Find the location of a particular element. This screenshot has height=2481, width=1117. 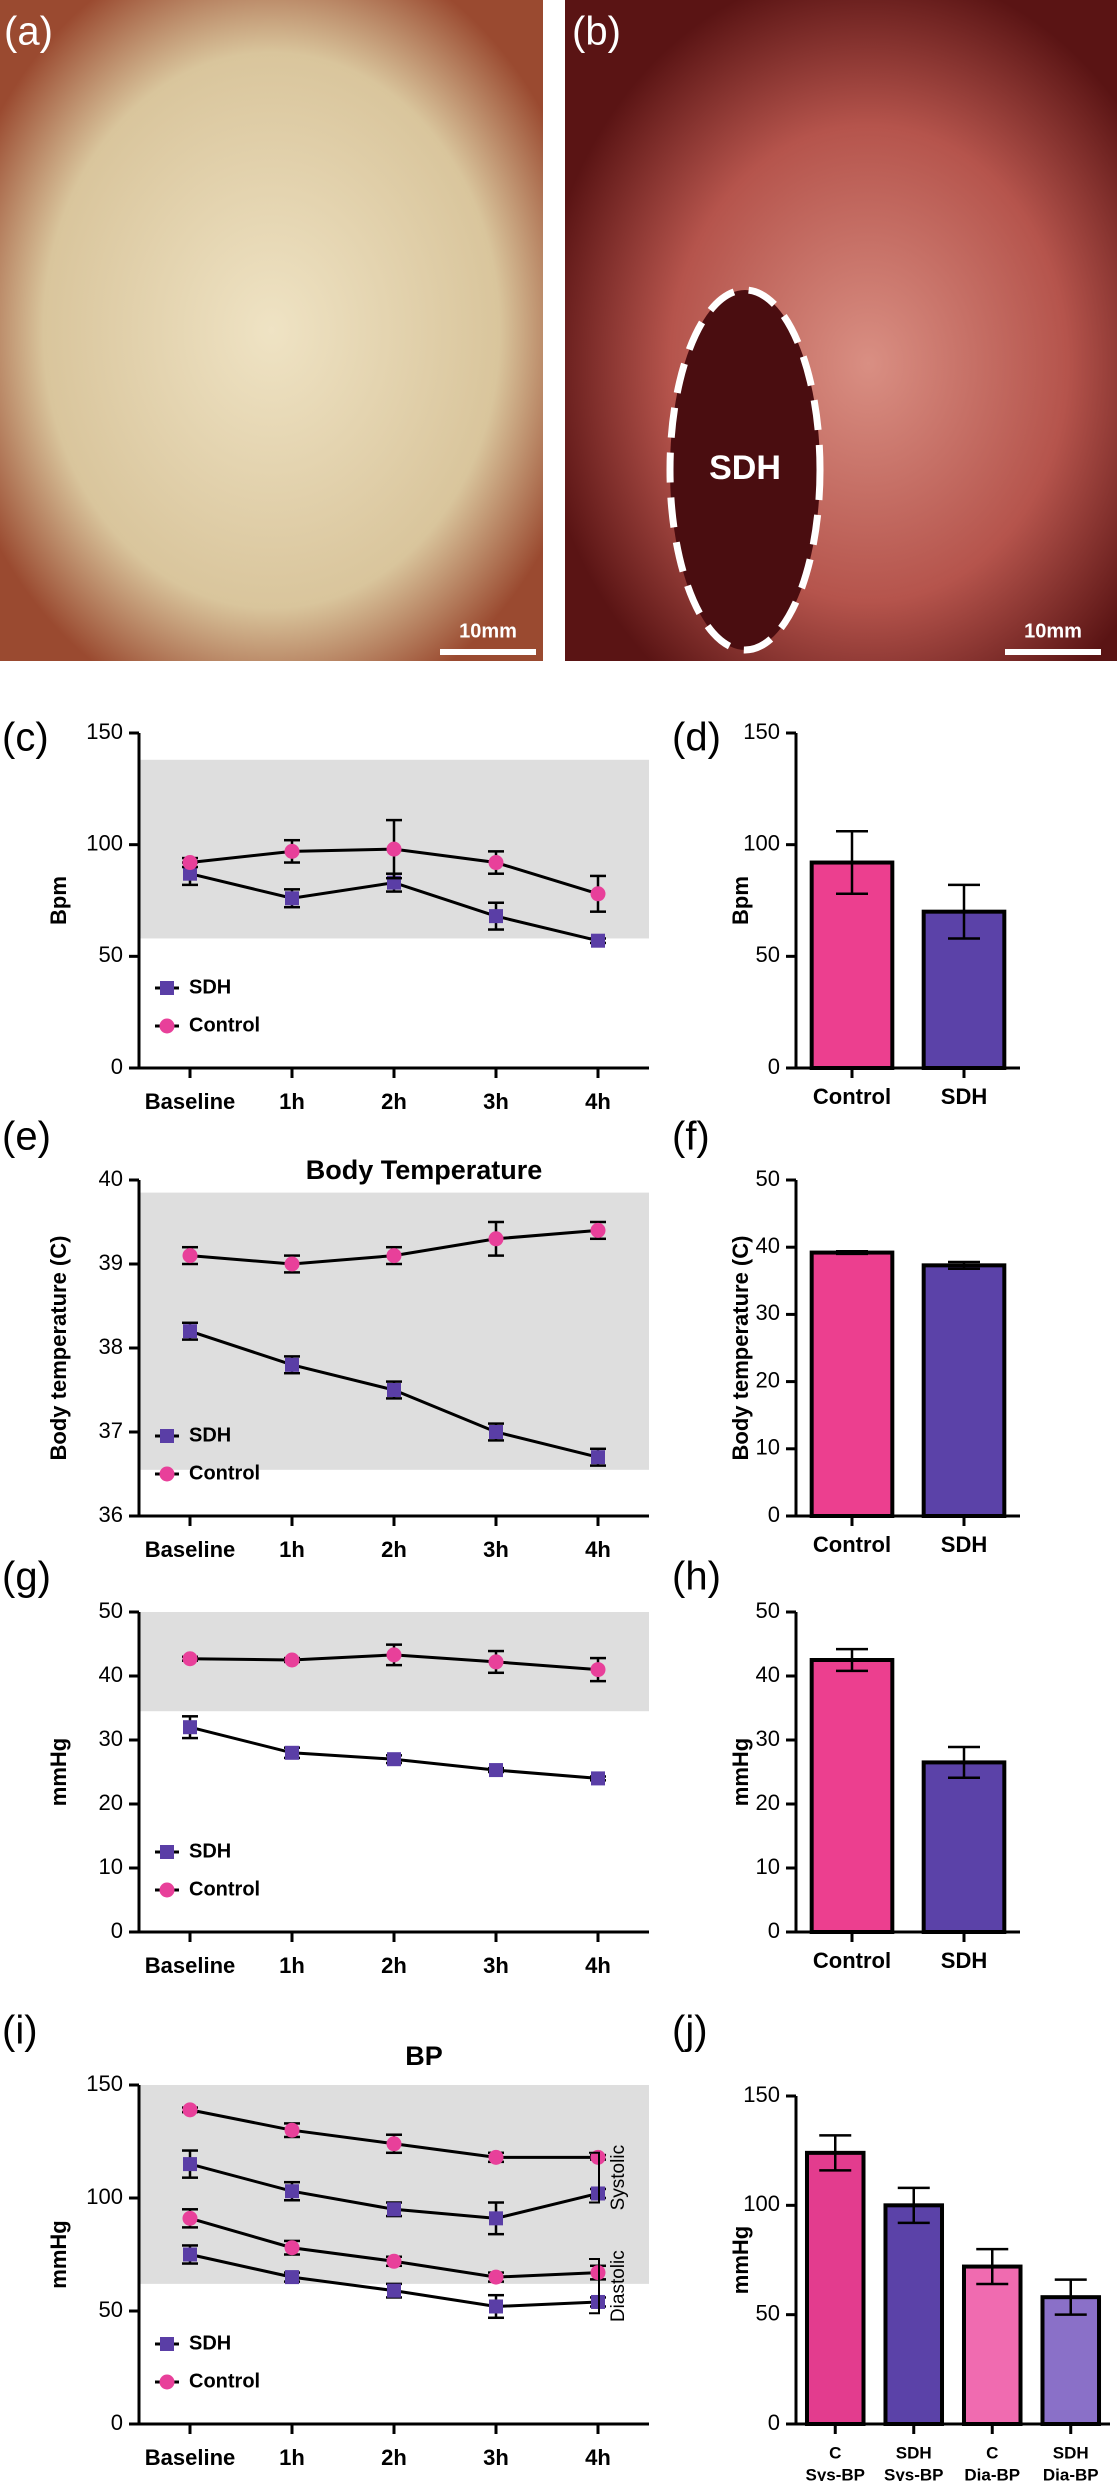

chart-title: BP is located at coordinates (424, 2056).